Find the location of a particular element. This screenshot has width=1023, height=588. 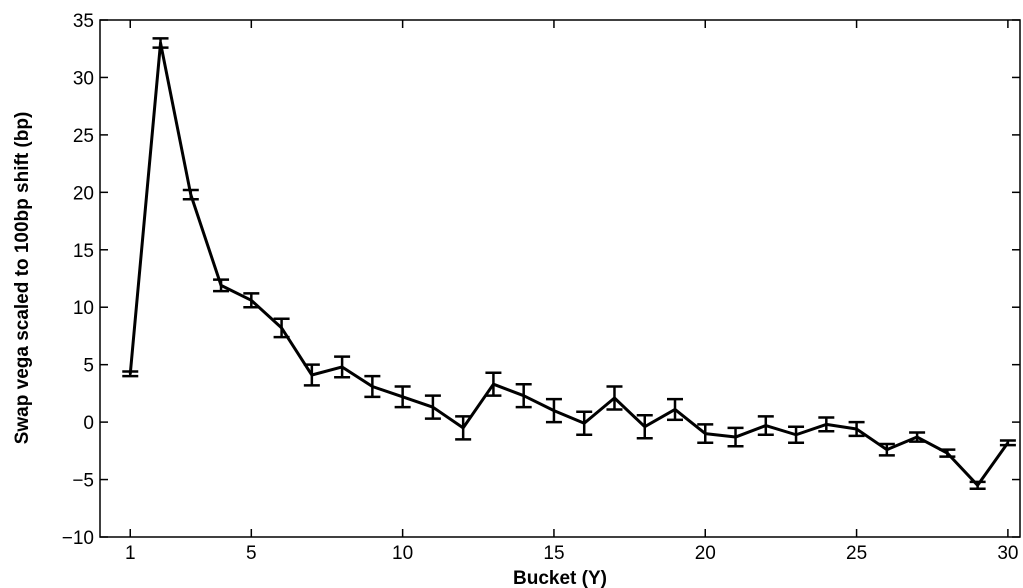

y-tick-label: 30 is located at coordinates (83, 78).